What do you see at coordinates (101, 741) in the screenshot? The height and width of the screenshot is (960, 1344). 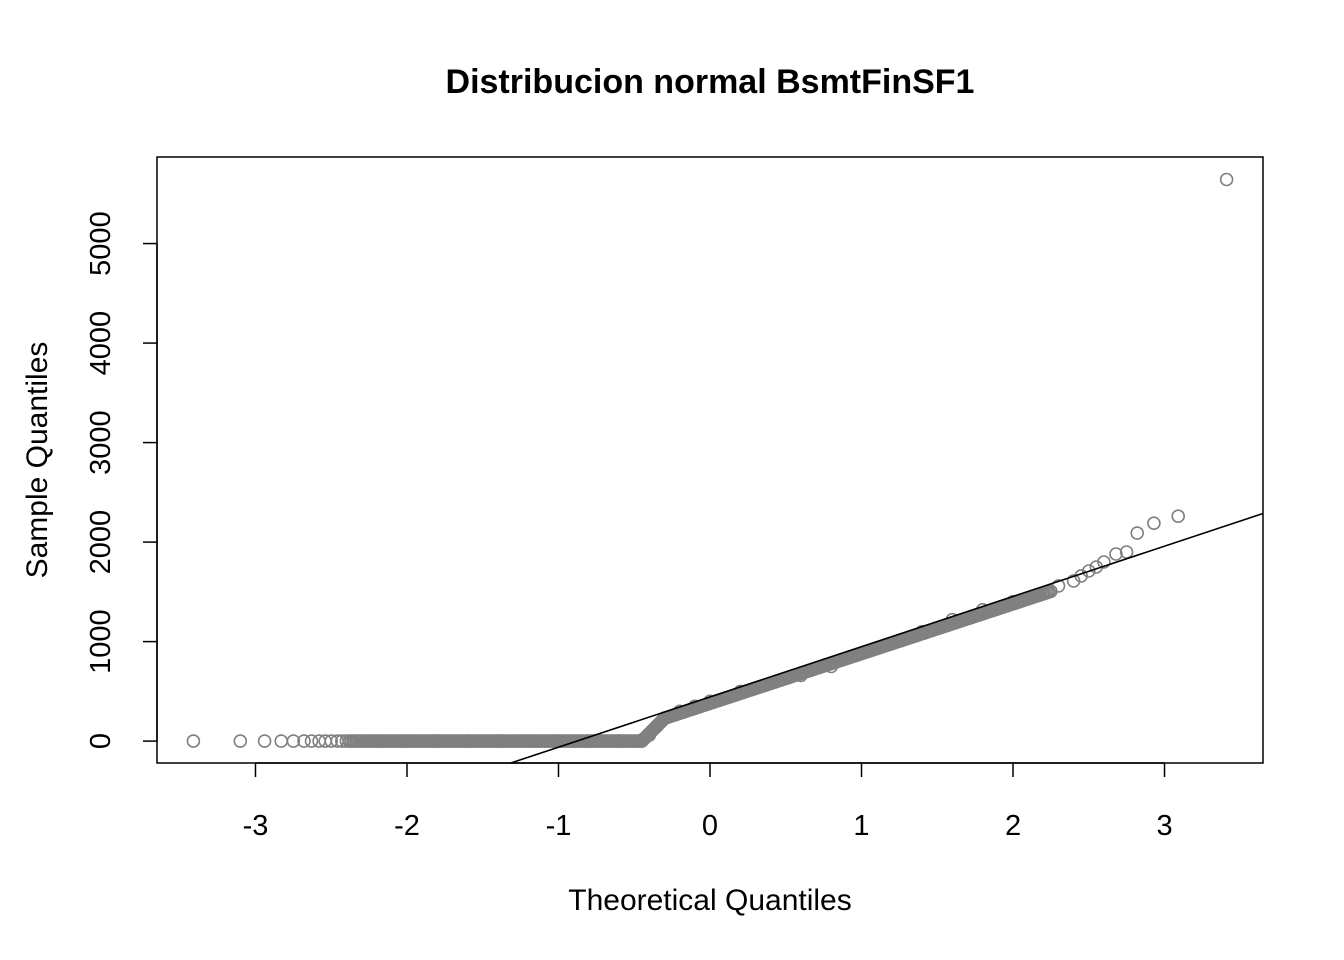 I see `y-tick-label: 0` at bounding box center [101, 741].